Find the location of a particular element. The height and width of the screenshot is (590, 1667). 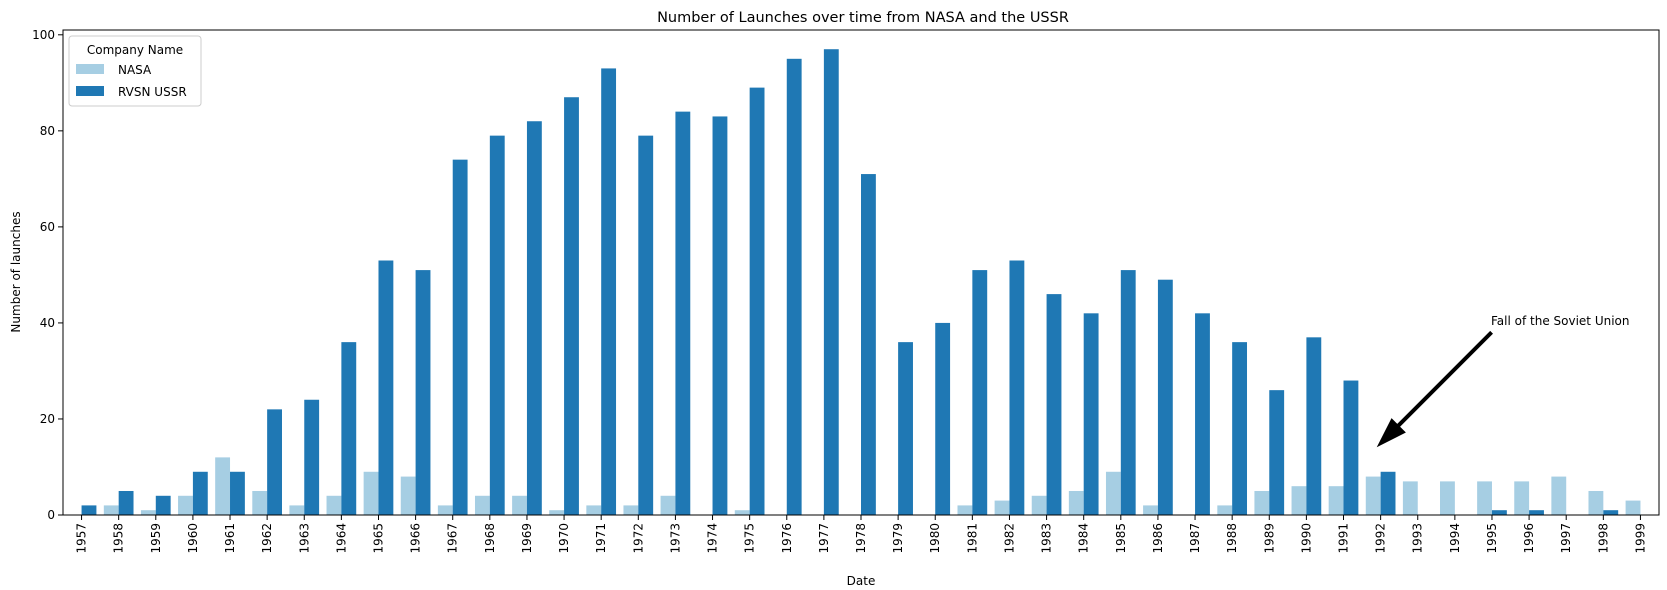

x-tick-label-1966: 1966 is located at coordinates (416, 538).